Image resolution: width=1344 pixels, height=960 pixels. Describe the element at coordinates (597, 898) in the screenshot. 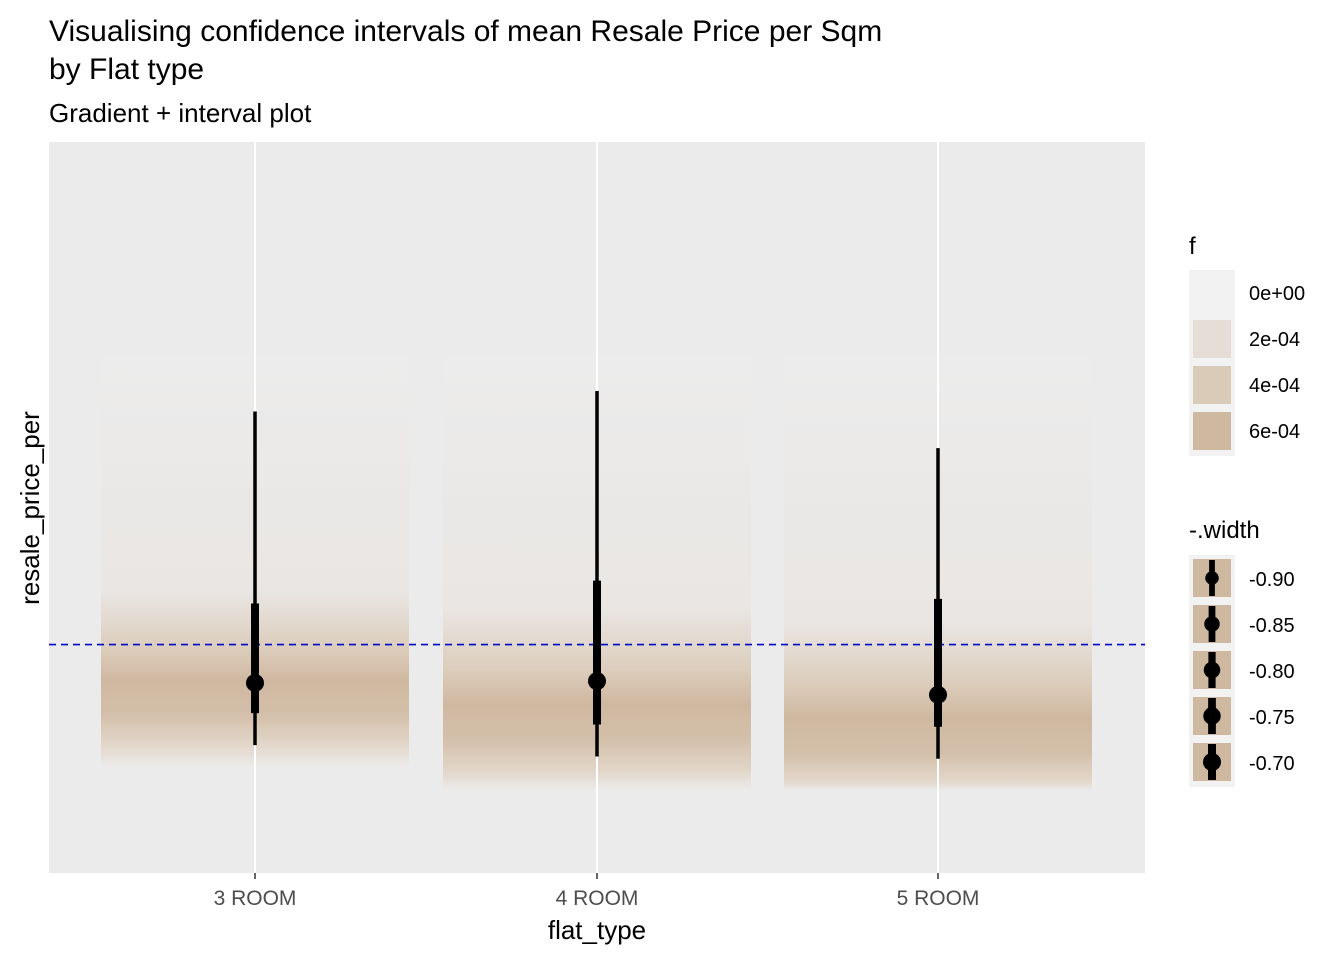

I see `x-tick-label-2: 4 ROOM` at that location.